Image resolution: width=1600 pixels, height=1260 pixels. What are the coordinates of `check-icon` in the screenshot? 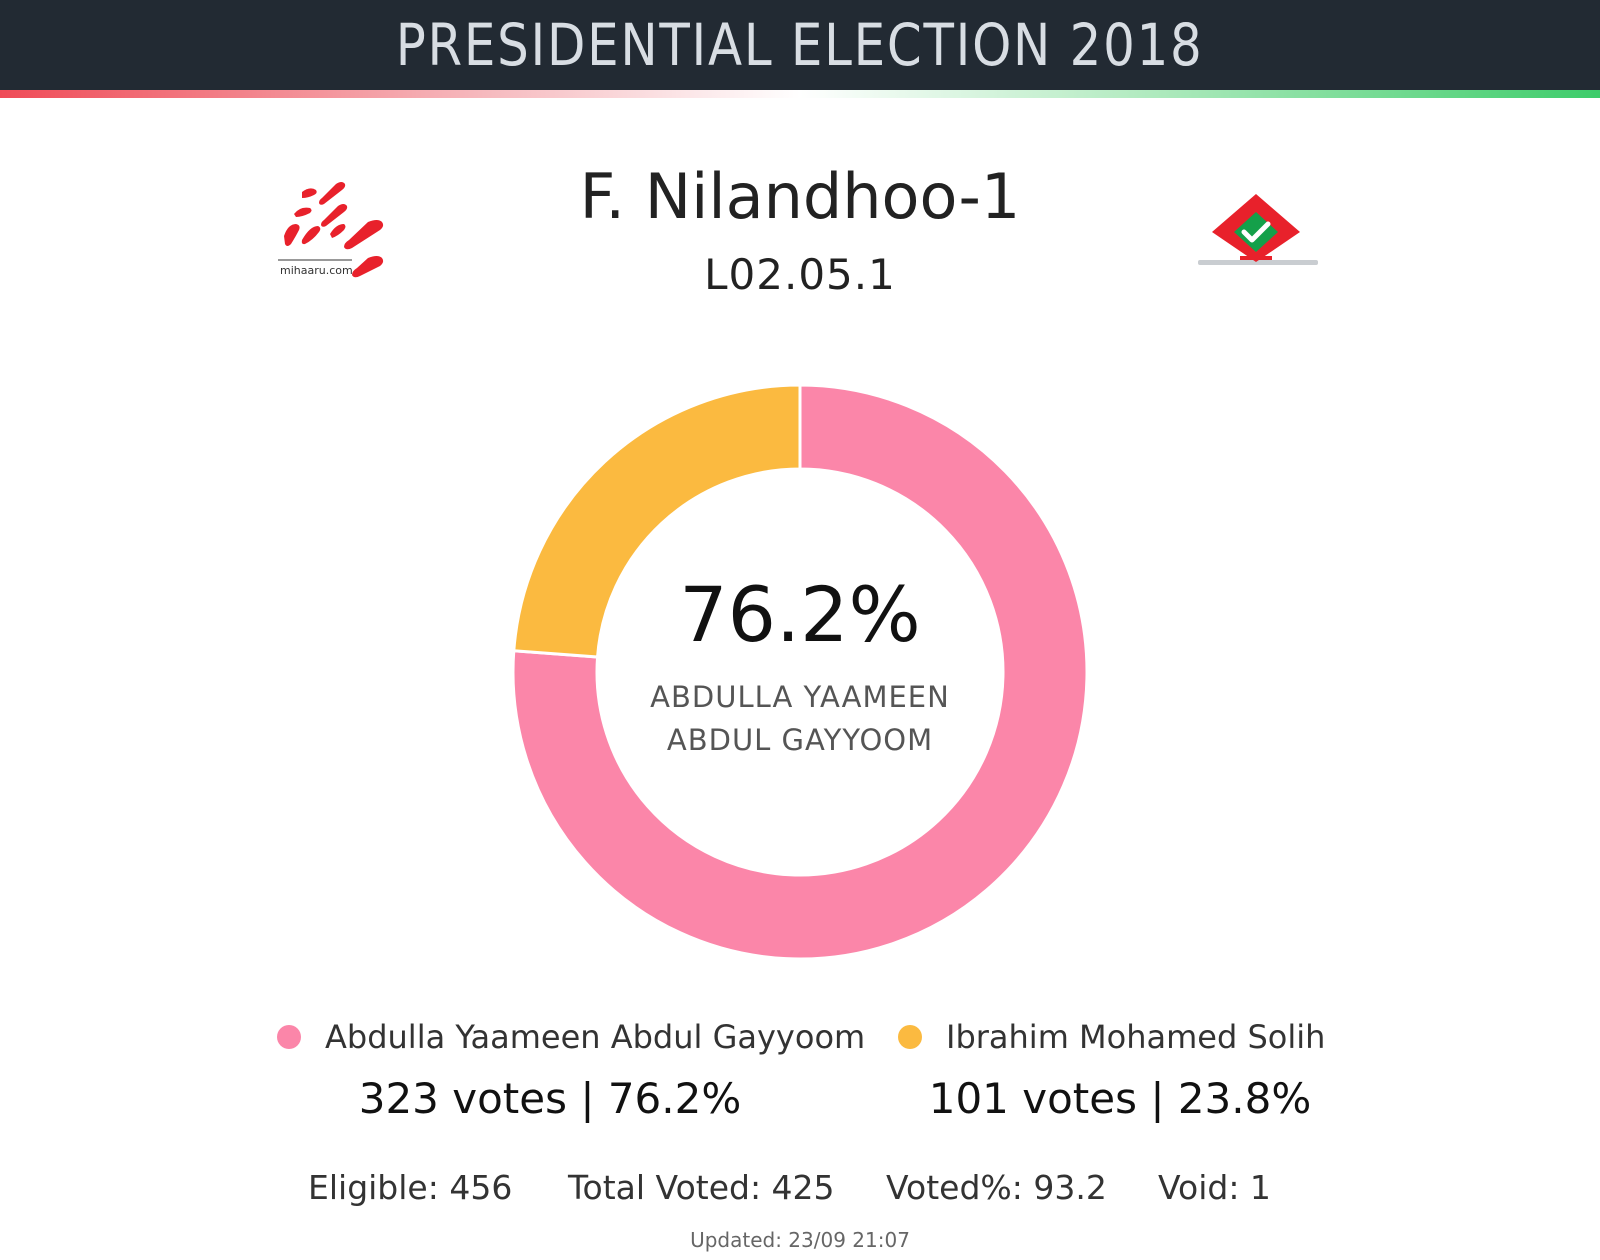 It's located at (1256, 232).